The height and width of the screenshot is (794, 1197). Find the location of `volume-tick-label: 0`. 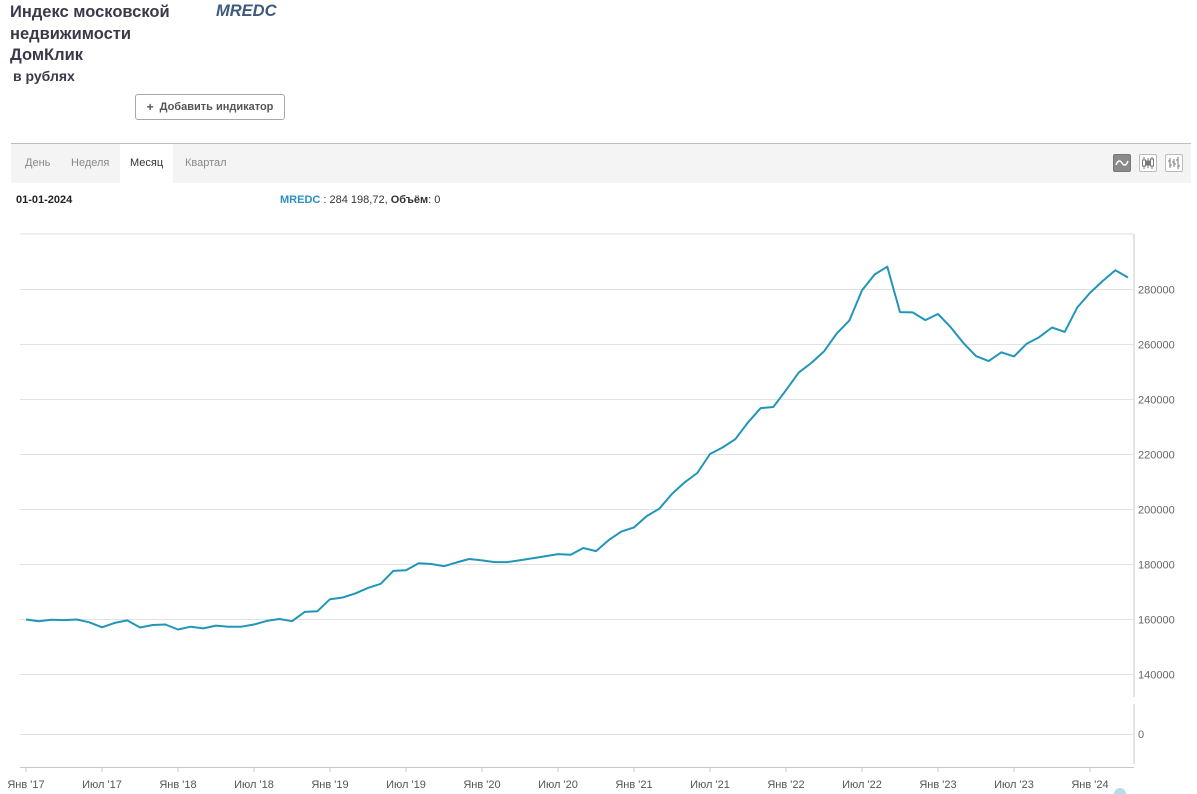

volume-tick-label: 0 is located at coordinates (1141, 735).